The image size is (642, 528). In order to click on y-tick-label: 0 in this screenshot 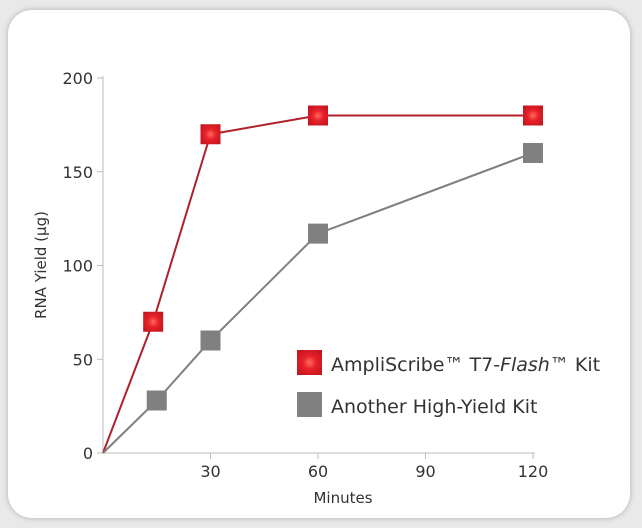, I will do `click(88, 453)`.